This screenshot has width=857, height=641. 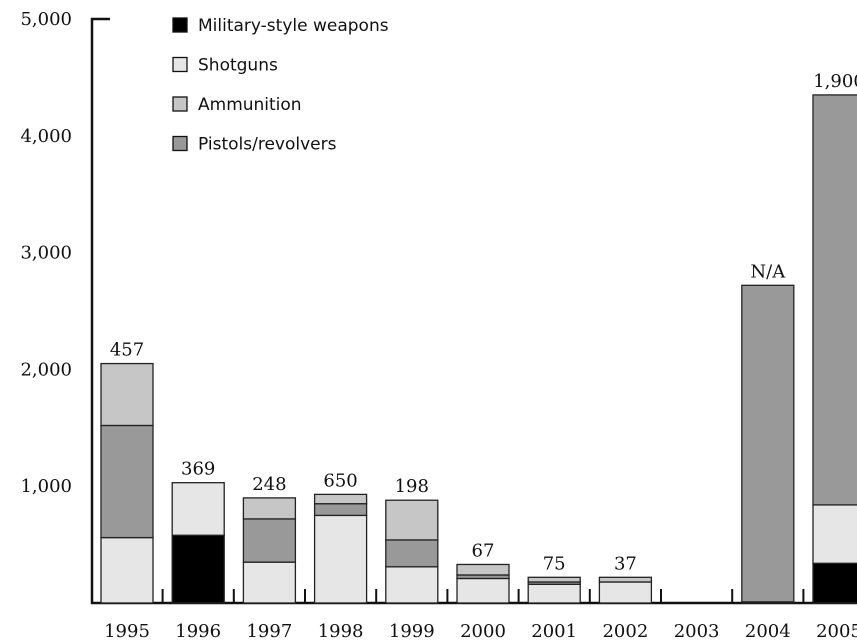 What do you see at coordinates (835, 81) in the screenshot?
I see `bar-total-label: 1,900` at bounding box center [835, 81].